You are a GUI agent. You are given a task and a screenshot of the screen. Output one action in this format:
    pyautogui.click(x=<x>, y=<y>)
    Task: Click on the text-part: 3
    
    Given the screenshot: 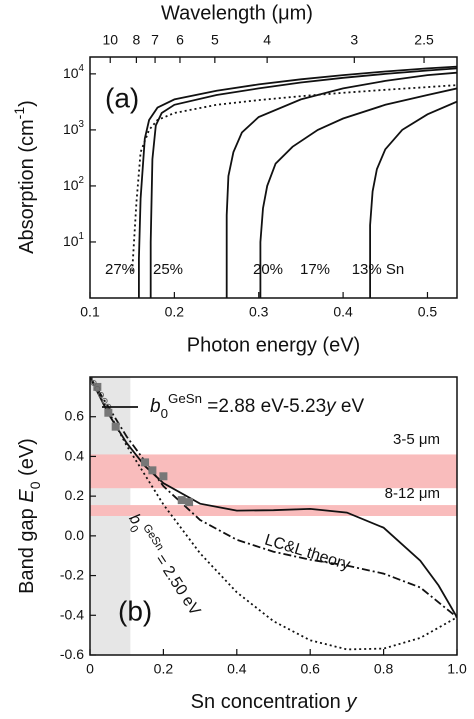 What is the action you would take?
    pyautogui.click(x=82, y=124)
    